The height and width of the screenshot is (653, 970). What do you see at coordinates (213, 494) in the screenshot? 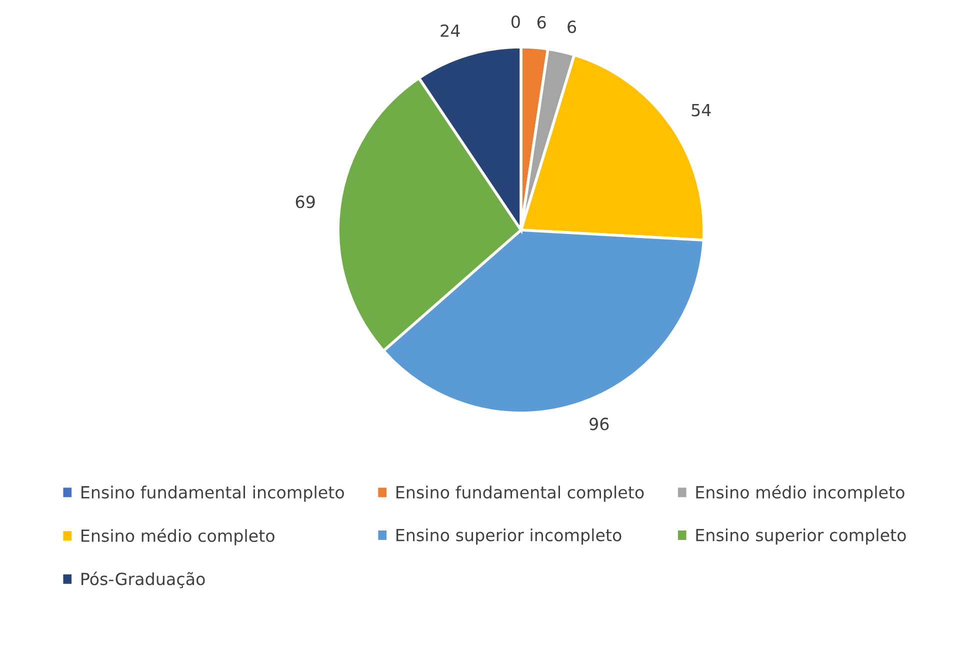
I see `legend-label: Ensino fundamental incompleto` at bounding box center [213, 494].